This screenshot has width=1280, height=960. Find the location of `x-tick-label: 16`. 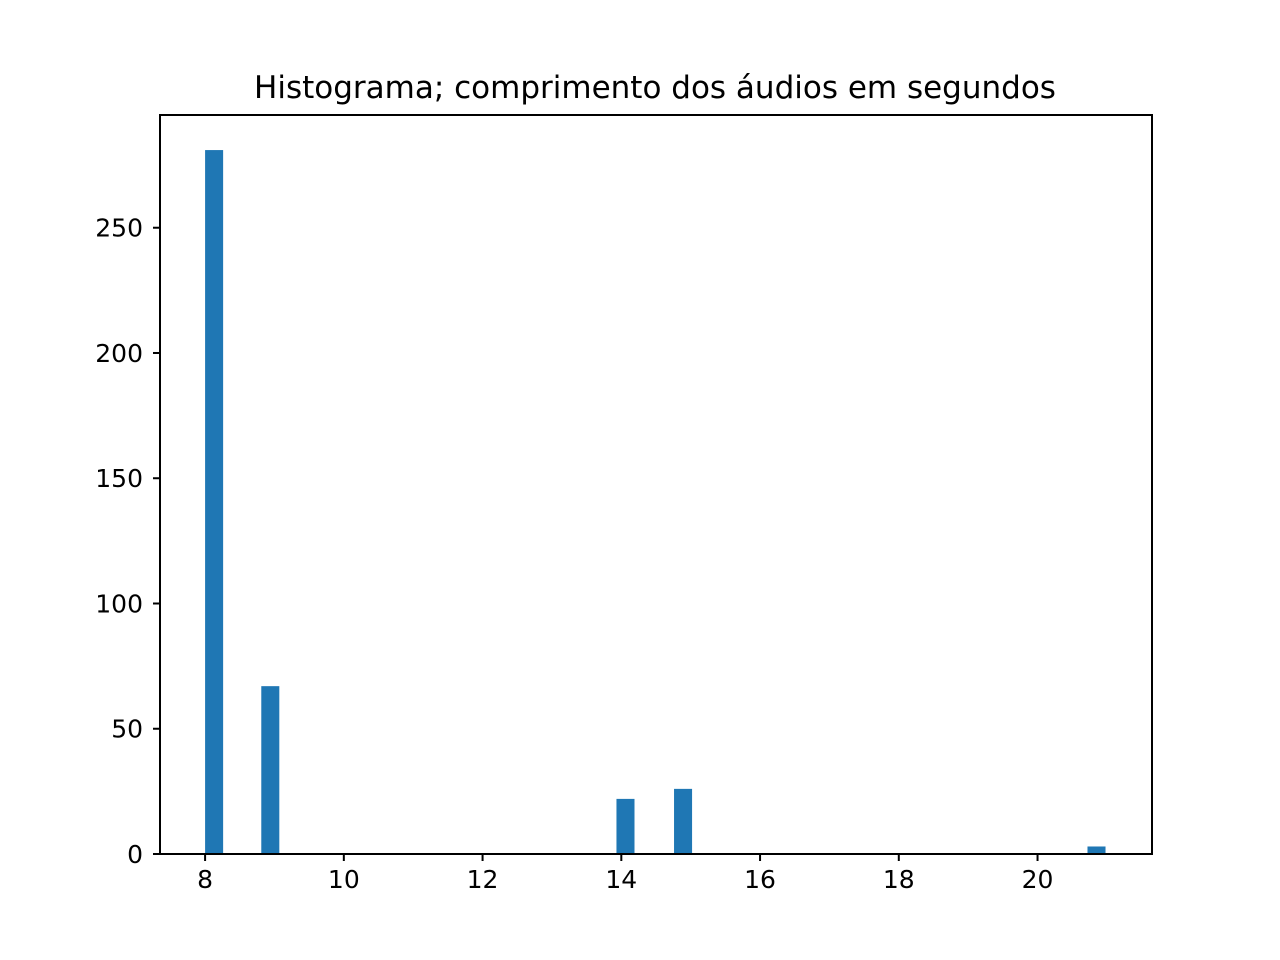

x-tick-label: 16 is located at coordinates (760, 879).